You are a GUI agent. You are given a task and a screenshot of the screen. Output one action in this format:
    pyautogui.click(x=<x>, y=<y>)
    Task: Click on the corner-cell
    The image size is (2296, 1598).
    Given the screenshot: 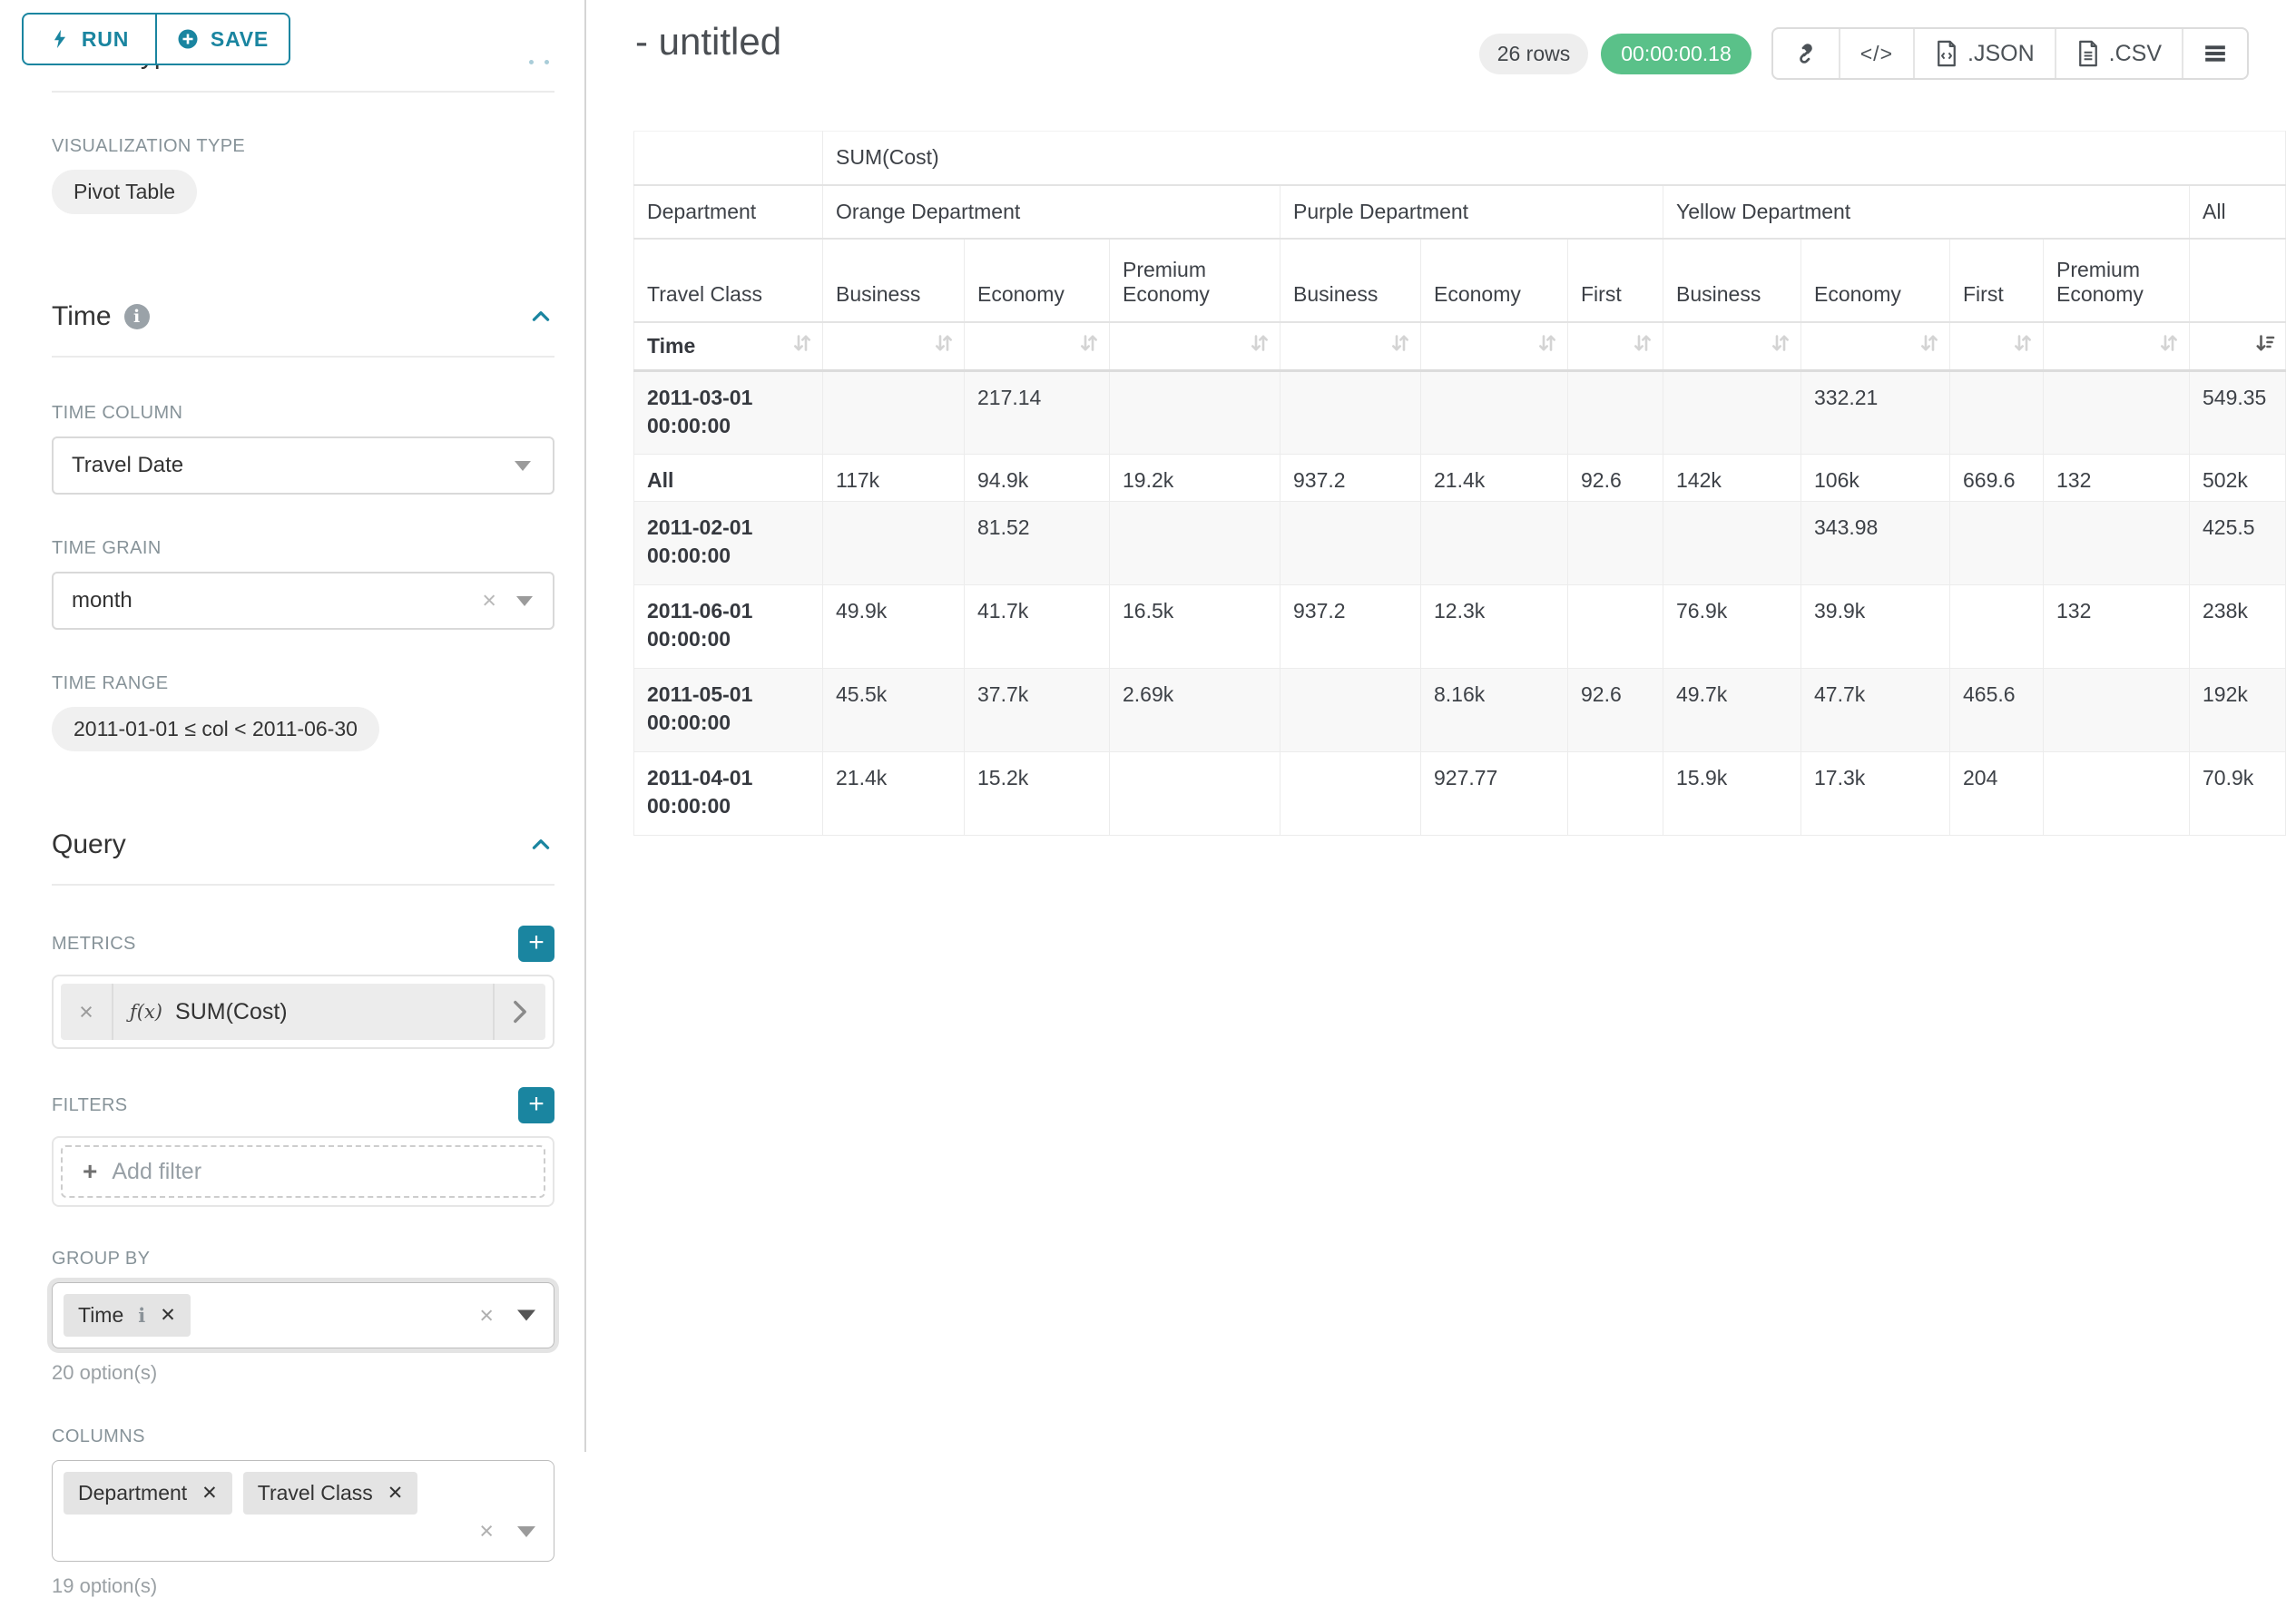 What is the action you would take?
    pyautogui.click(x=728, y=158)
    